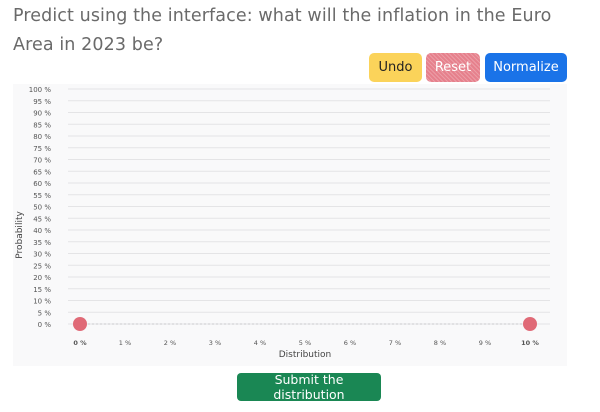 Image resolution: width=600 pixels, height=412 pixels. What do you see at coordinates (42, 290) in the screenshot?
I see `y-tick-label: 15 %` at bounding box center [42, 290].